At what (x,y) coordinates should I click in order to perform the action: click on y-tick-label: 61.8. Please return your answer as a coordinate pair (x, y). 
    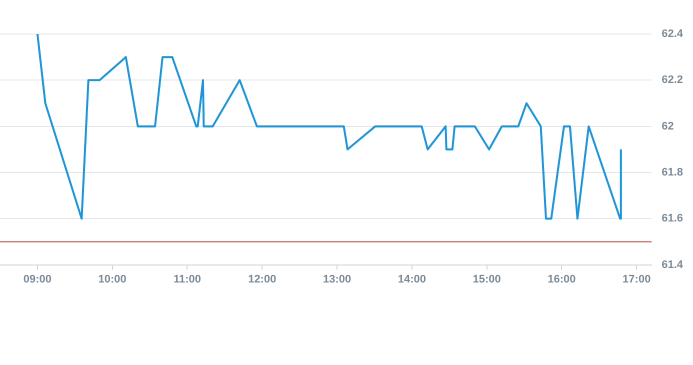
    Looking at the image, I should click on (673, 172).